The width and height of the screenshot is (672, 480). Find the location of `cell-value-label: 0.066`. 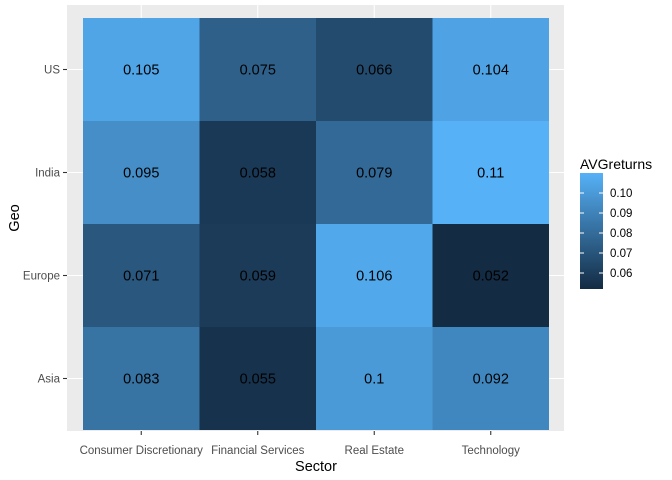

cell-value-label: 0.066 is located at coordinates (374, 71).